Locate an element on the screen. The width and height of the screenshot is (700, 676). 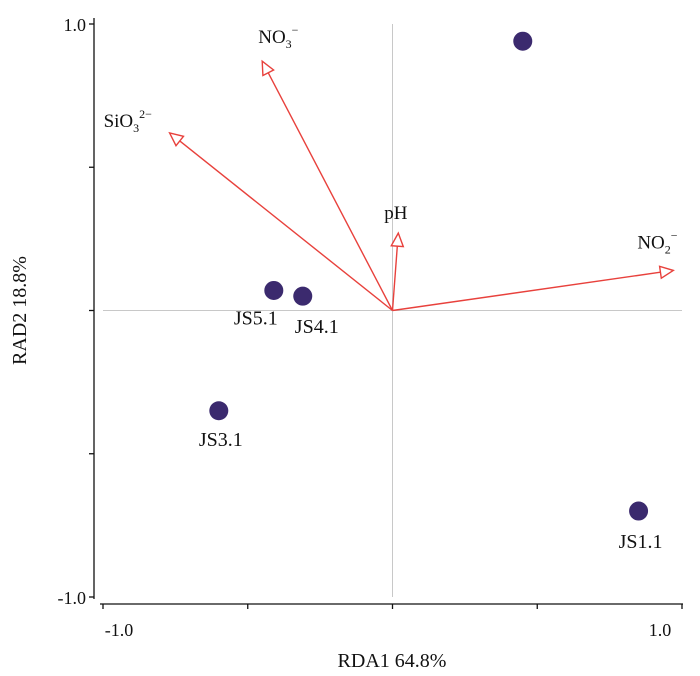
vector-line-no3 is located at coordinates (330, 191).